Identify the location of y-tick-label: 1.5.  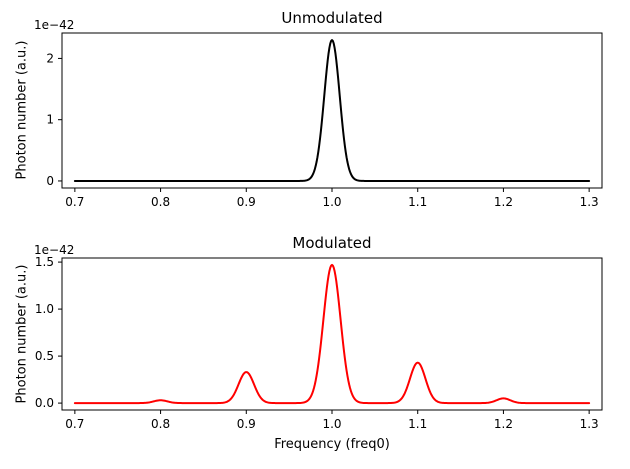
(44, 262).